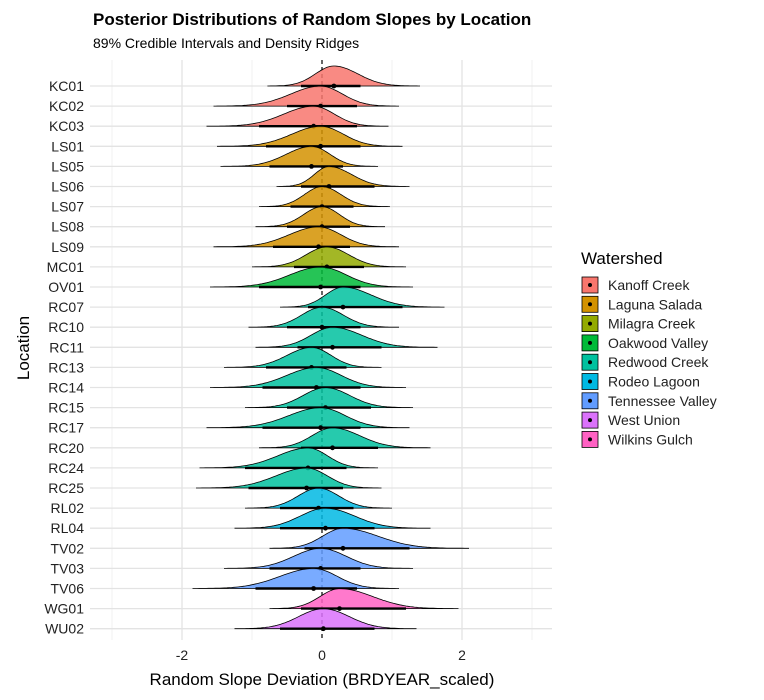 The height and width of the screenshot is (700, 764). Describe the element at coordinates (66, 428) in the screenshot. I see `y-tick-label: RC17` at that location.